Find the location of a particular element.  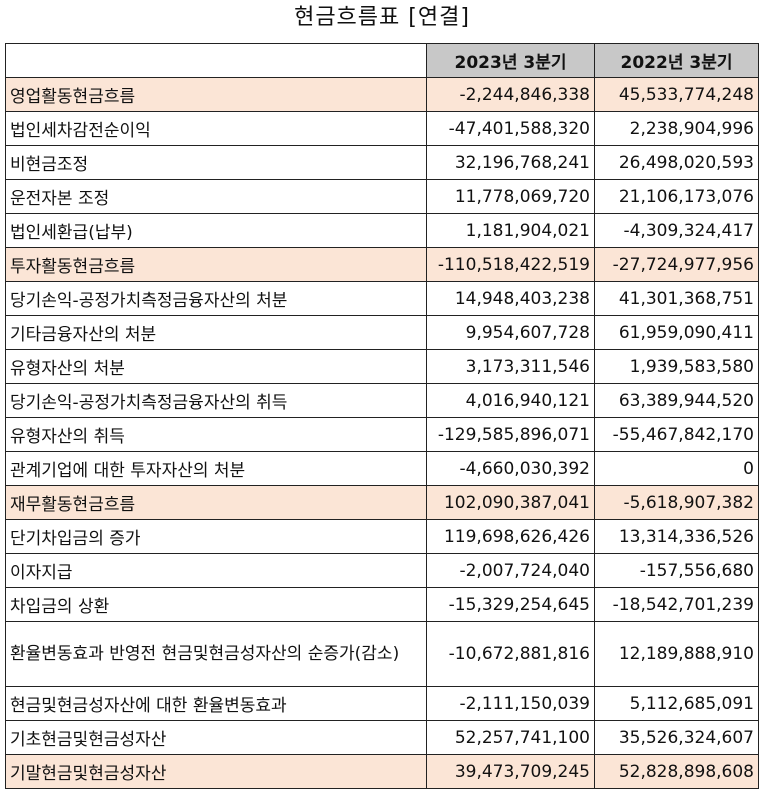

row-label: 유형자산의 취득 is located at coordinates (216, 434).